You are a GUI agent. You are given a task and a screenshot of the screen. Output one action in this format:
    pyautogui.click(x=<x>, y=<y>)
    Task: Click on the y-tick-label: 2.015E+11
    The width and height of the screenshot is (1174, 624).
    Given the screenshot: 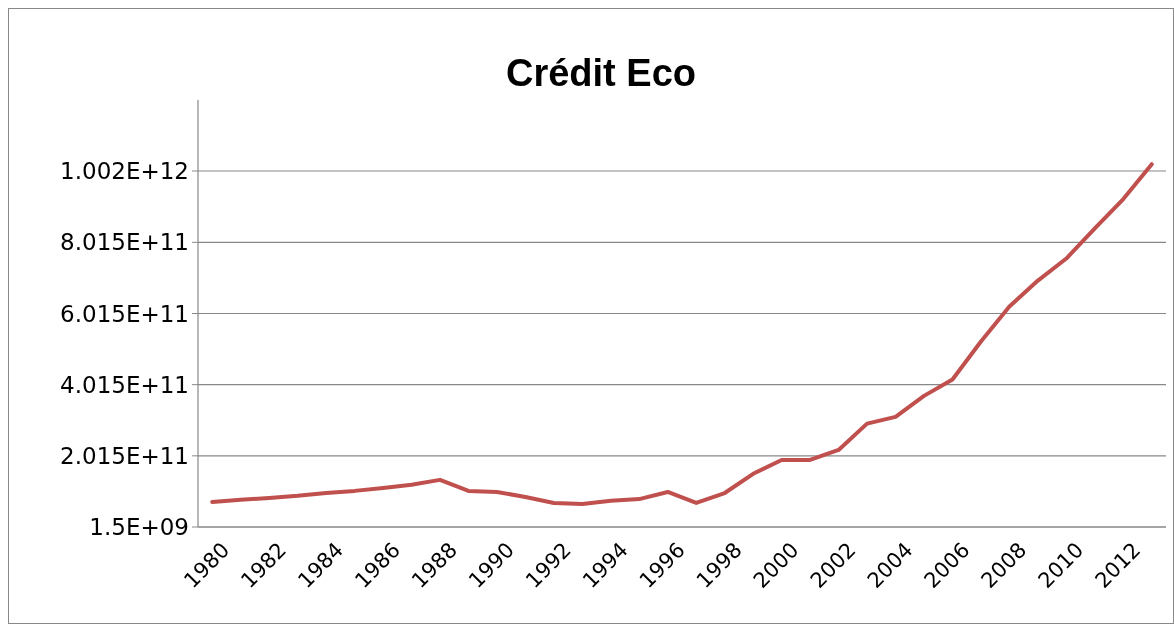 What is the action you would take?
    pyautogui.click(x=124, y=455)
    